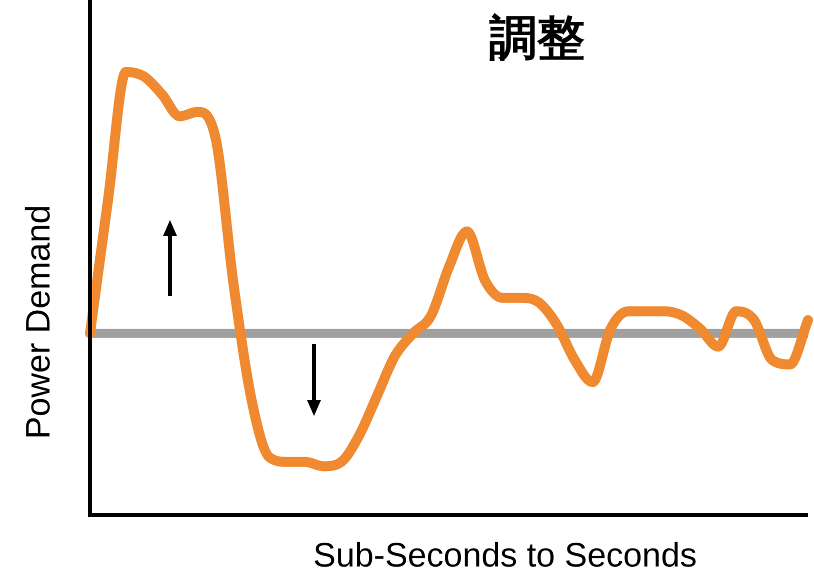 The image size is (814, 577). Describe the element at coordinates (38, 322) in the screenshot. I see `y-axis-title: Power Demand` at that location.